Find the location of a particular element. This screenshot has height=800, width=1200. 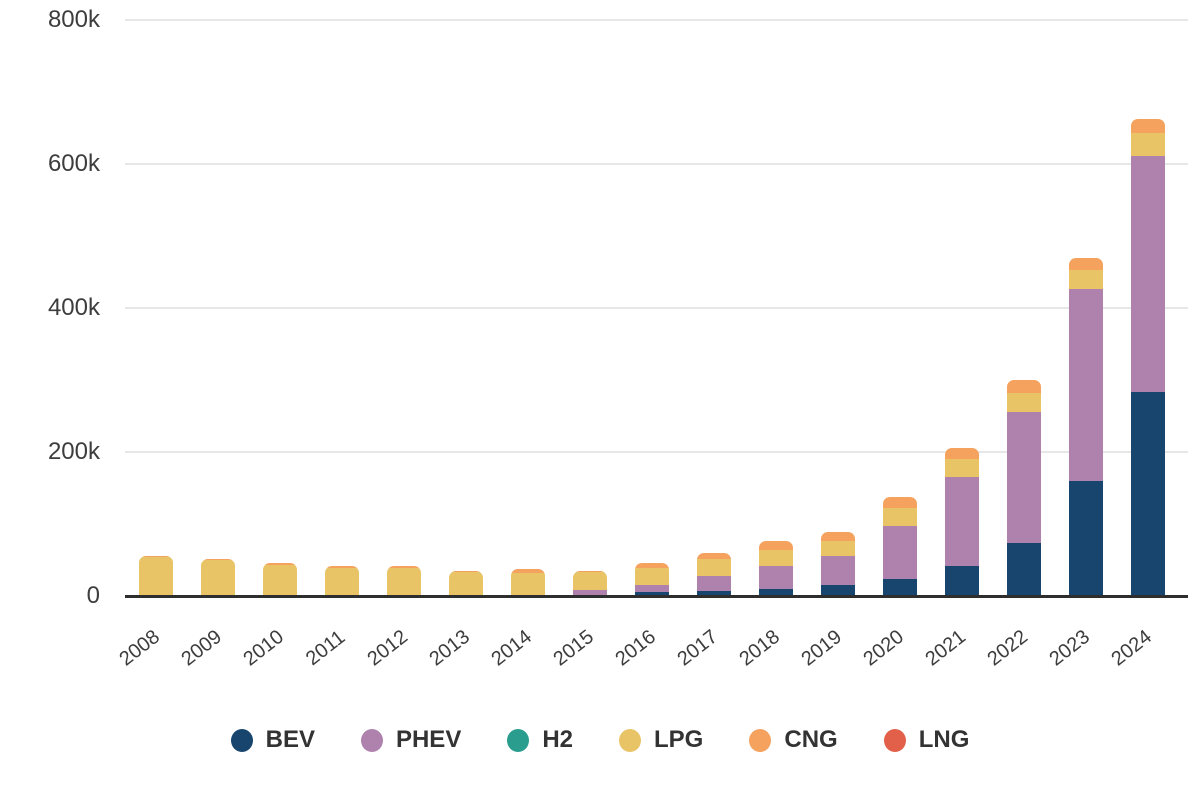

bar-segment-2023-BEV is located at coordinates (1086, 538).